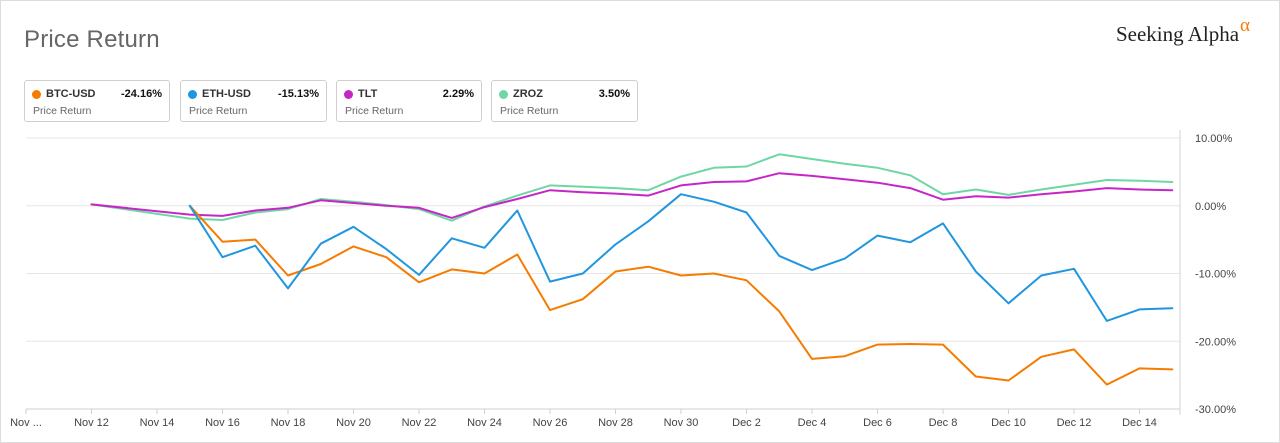 The width and height of the screenshot is (1280, 443). Describe the element at coordinates (812, 423) in the screenshot. I see `x-tick-label: Dec 4` at that location.